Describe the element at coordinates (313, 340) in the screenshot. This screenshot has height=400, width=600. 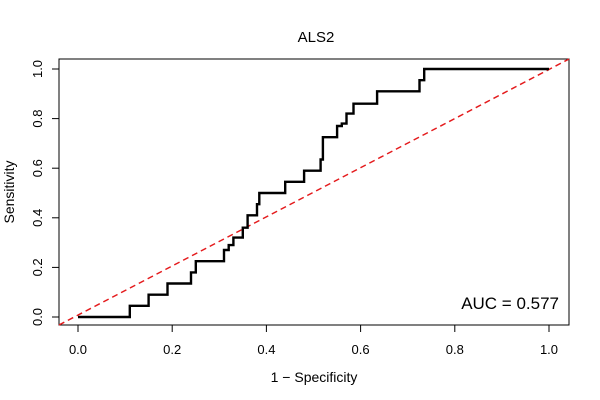
I see `x-axis: 0.0 0.2 0.4 0.6 0.8 1.0` at that location.